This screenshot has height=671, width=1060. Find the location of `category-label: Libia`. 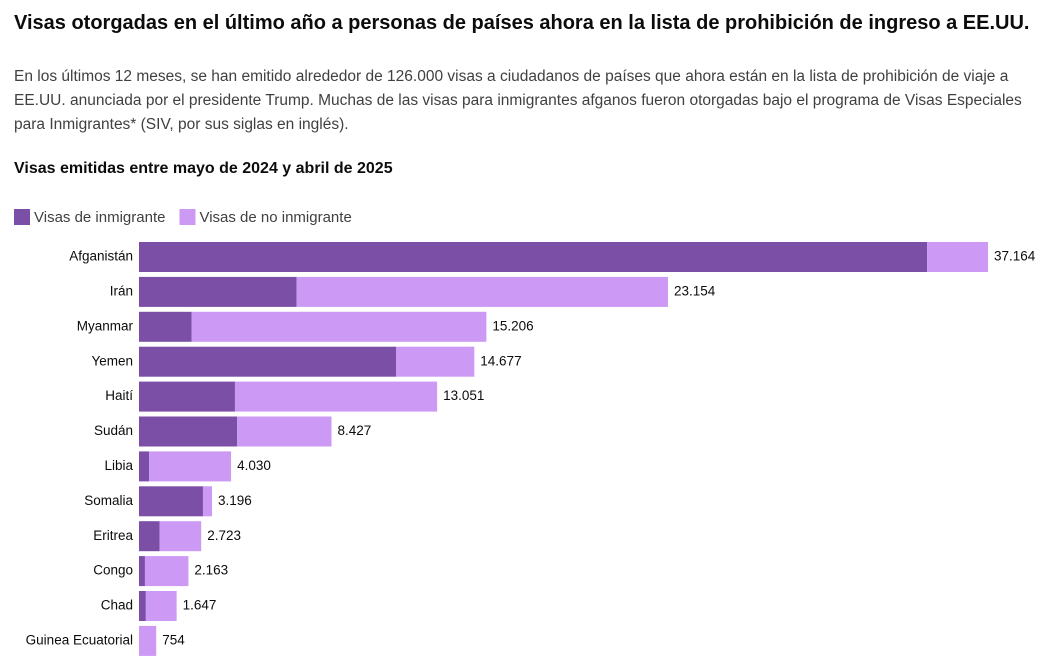

category-label: Libia is located at coordinates (118, 465).